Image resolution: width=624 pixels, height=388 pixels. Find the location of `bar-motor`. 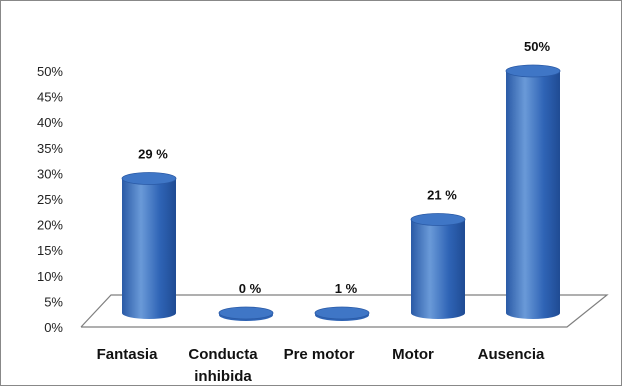

bar-motor is located at coordinates (438, 266).